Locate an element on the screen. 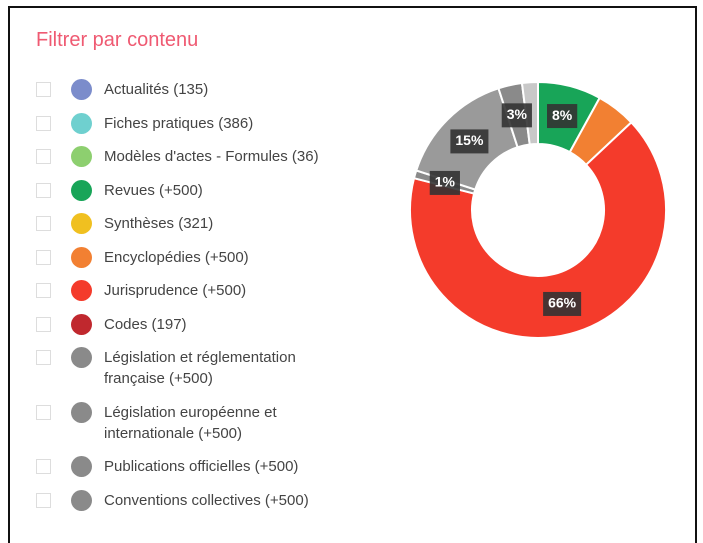  filter-label: Conventions collectives (+500) is located at coordinates (206, 500).